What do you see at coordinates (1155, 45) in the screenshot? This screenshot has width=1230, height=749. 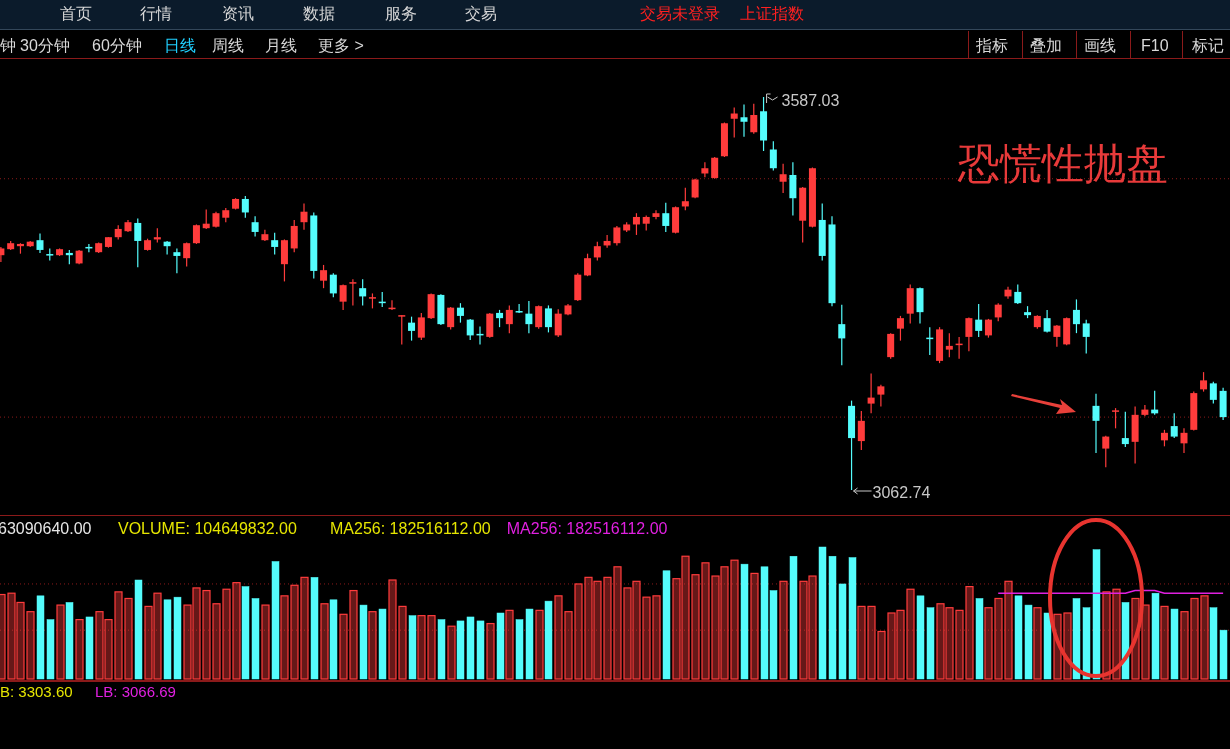 I see `text: F10` at bounding box center [1155, 45].